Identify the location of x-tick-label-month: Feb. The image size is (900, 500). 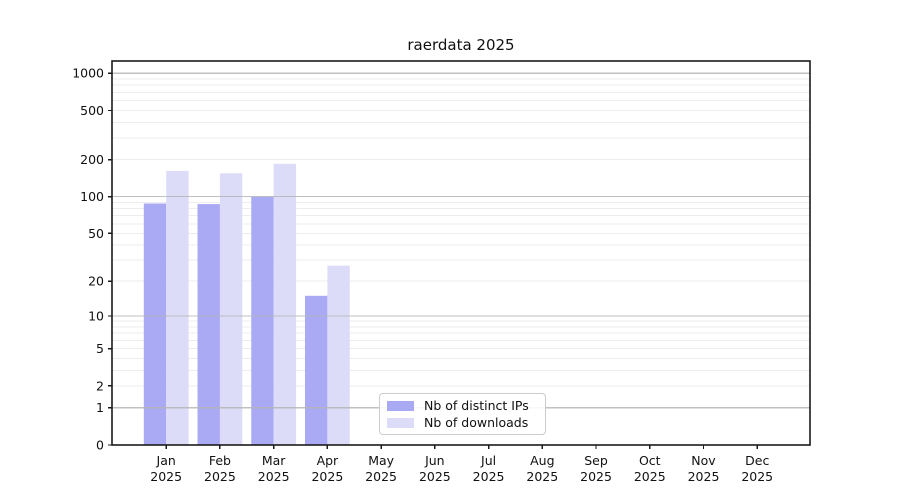
(220, 460).